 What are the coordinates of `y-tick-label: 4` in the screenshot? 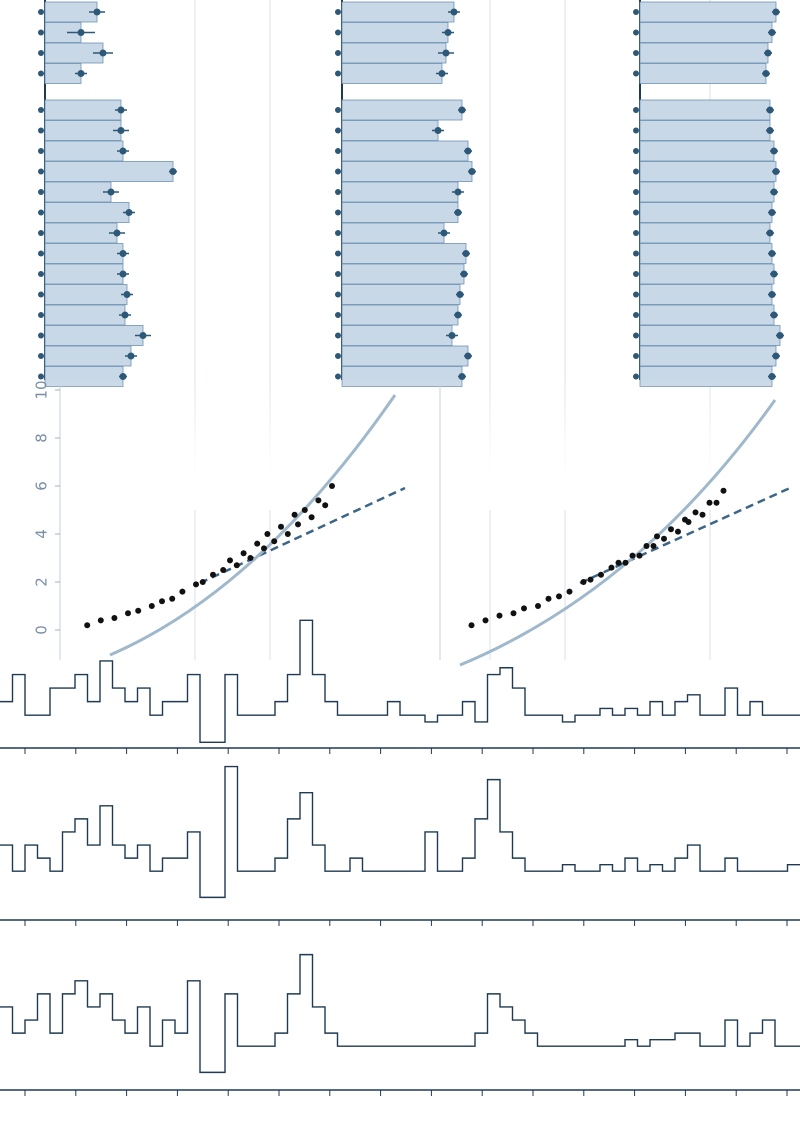 It's located at (42, 534).